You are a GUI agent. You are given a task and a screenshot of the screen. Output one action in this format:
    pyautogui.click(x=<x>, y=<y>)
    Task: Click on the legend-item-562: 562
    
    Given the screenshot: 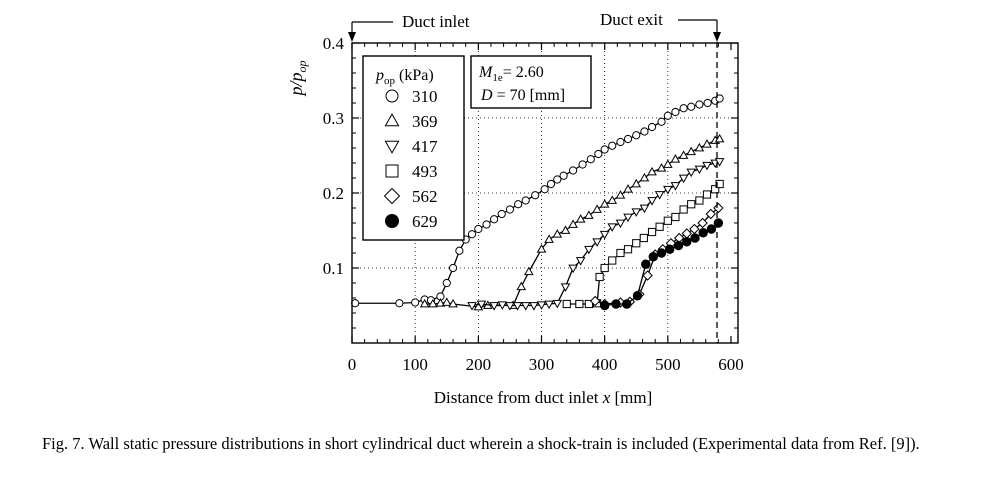 What is the action you would take?
    pyautogui.click(x=410, y=196)
    